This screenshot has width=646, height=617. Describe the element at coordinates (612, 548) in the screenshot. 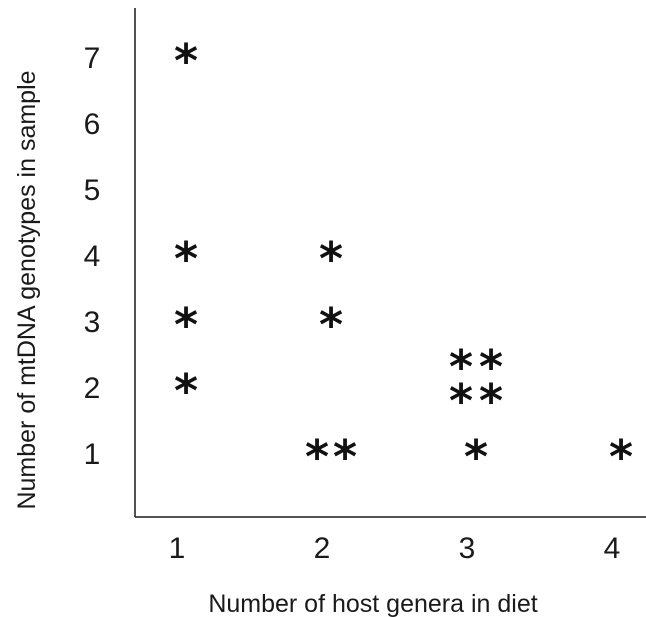

I see `x-tick-label: 4` at that location.